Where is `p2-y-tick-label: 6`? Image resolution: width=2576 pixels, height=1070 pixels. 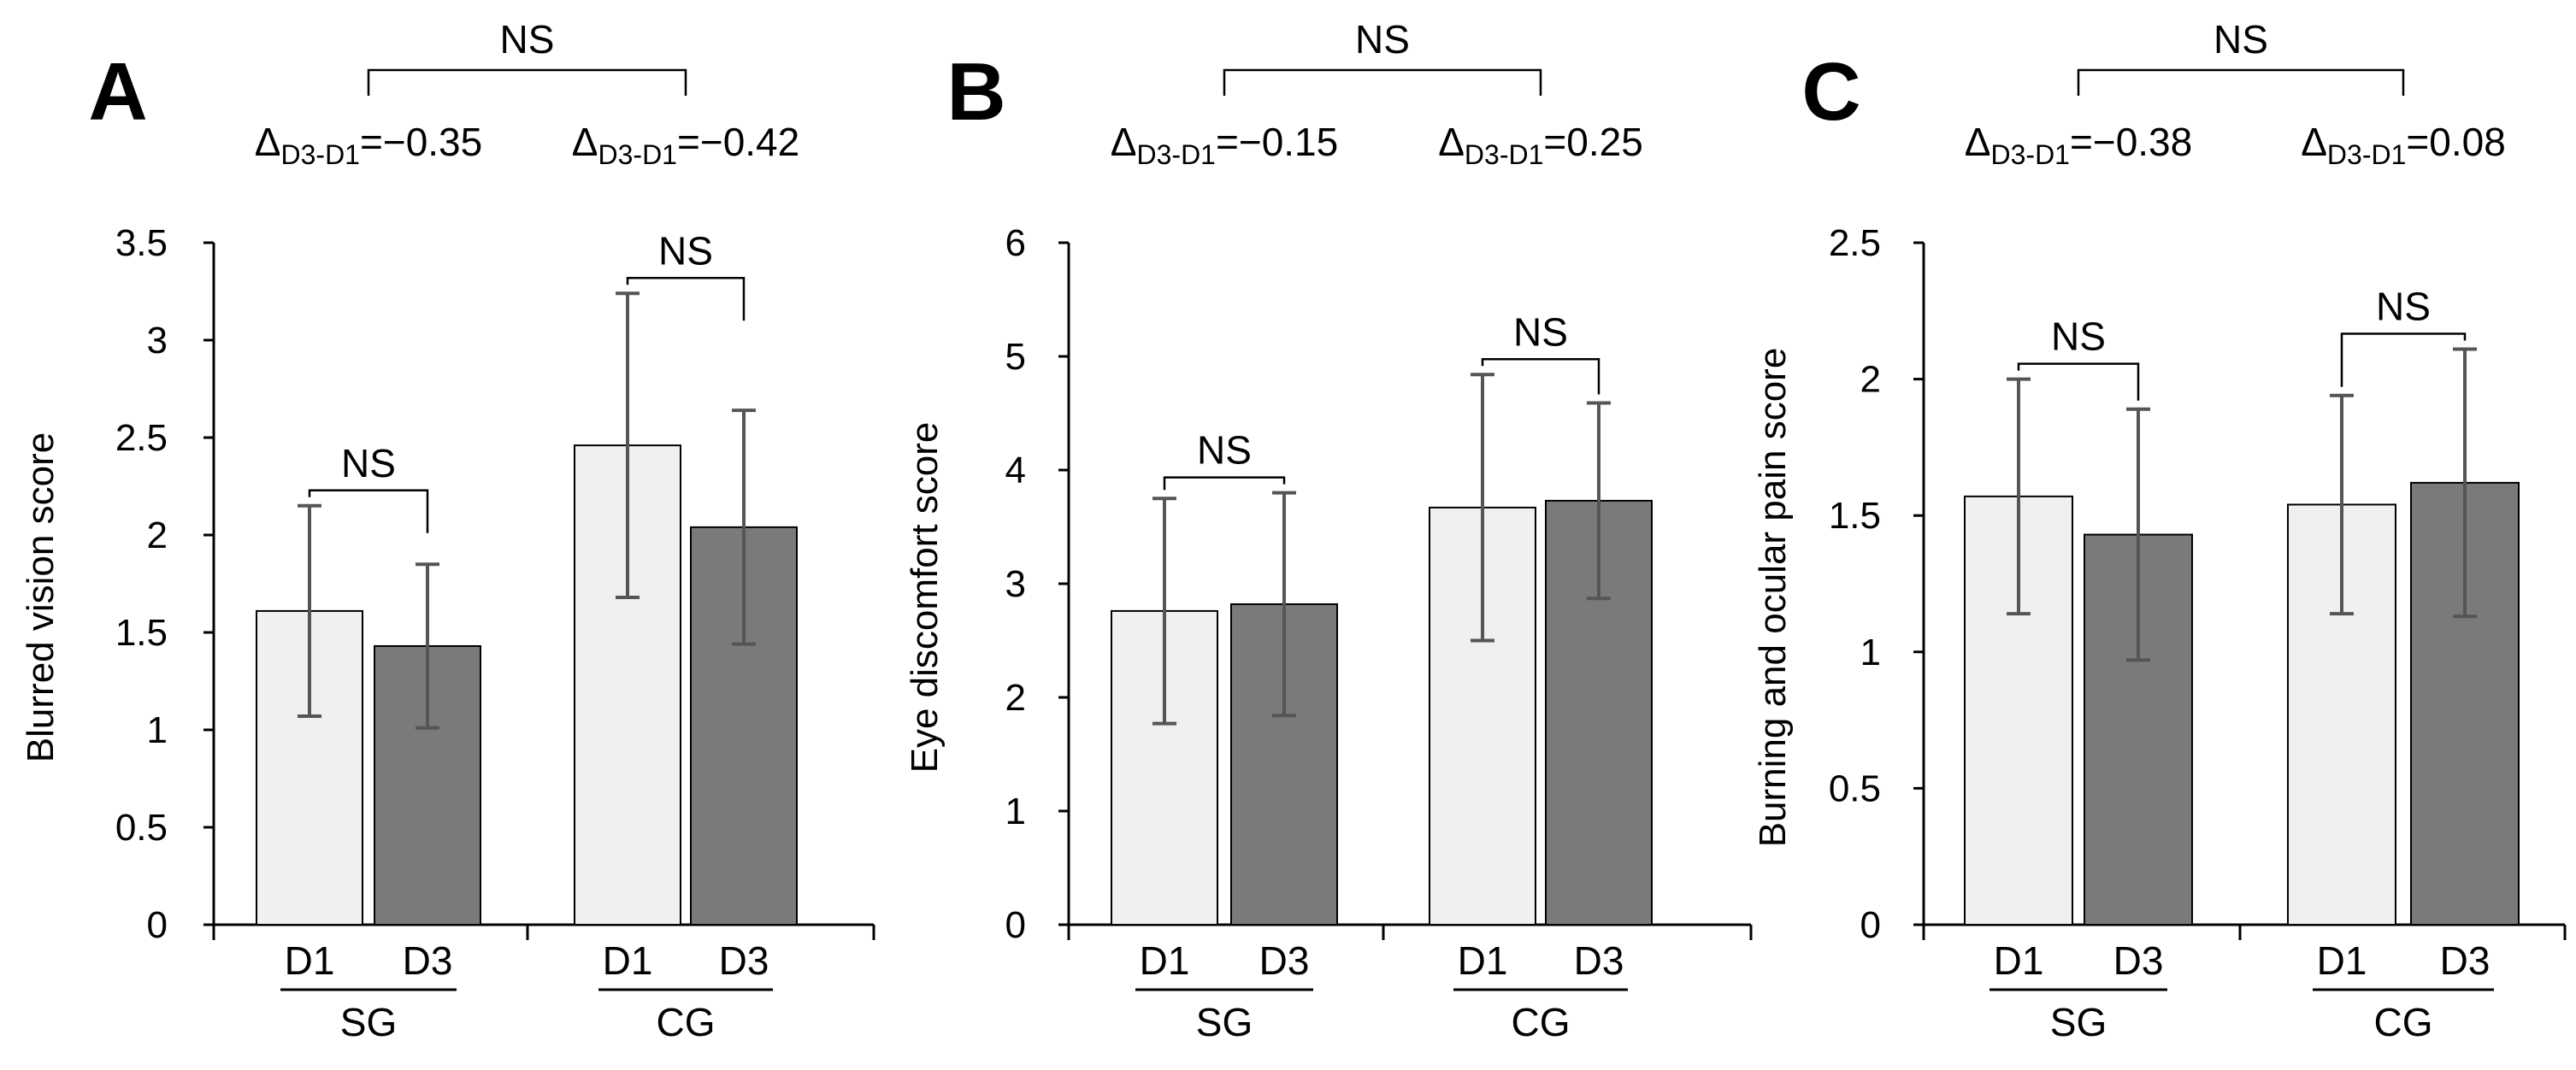 p2-y-tick-label: 6 is located at coordinates (1016, 243).